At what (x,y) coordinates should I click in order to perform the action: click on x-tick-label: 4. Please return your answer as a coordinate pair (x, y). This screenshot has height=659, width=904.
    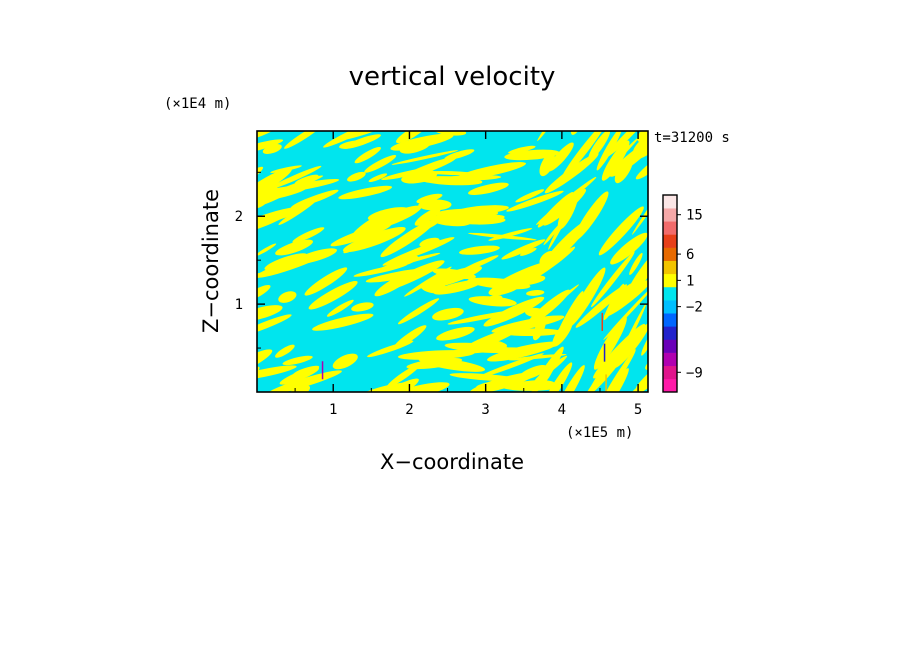
    Looking at the image, I should click on (562, 410).